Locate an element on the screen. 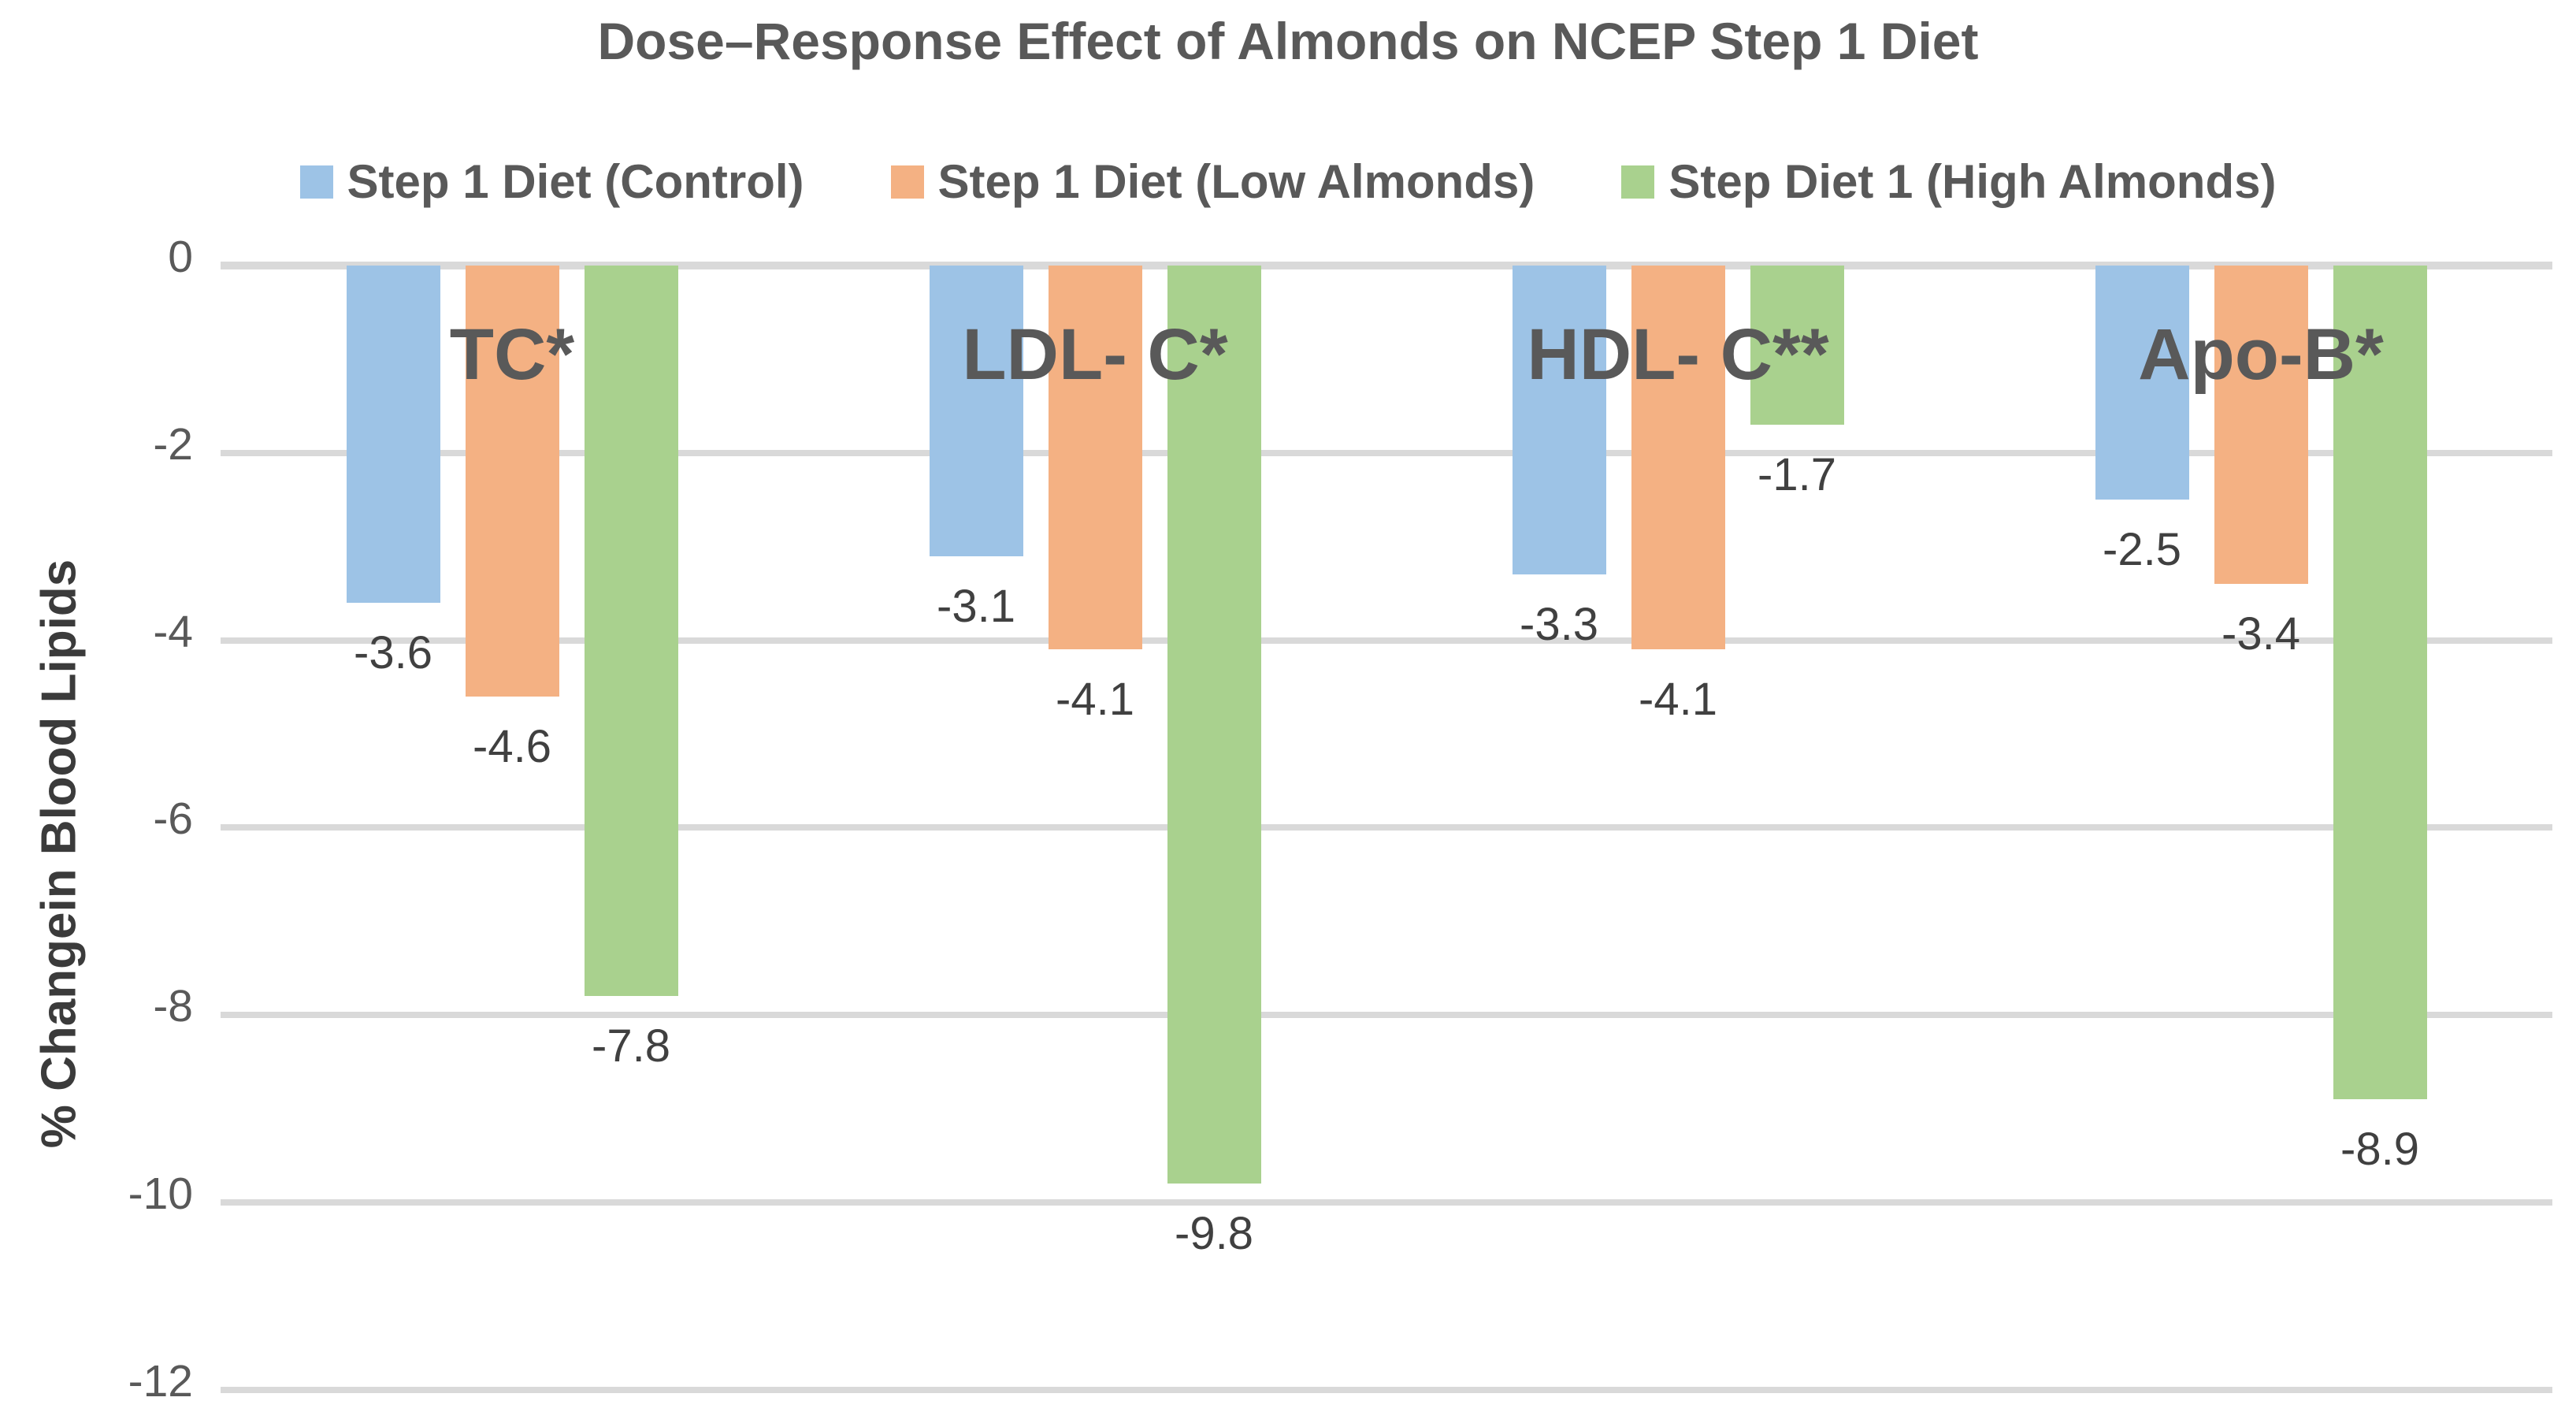 The image size is (2576, 1427). value-label: -3.3 is located at coordinates (1559, 625).